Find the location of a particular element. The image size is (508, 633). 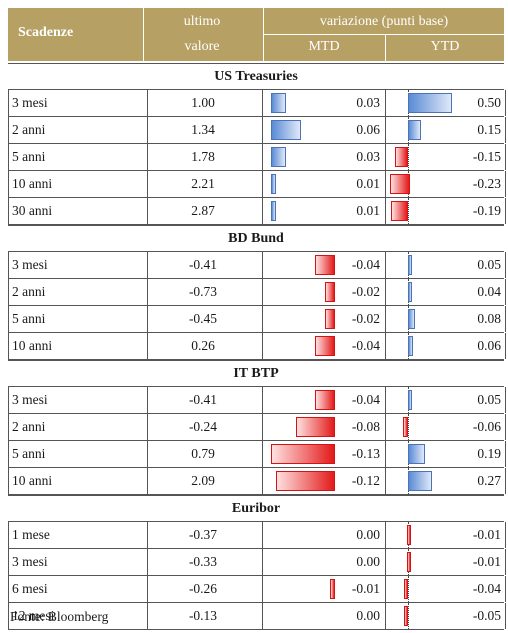

table-row: 3 mesi -0.41 -0.04 0.05 is located at coordinates (257, 265).